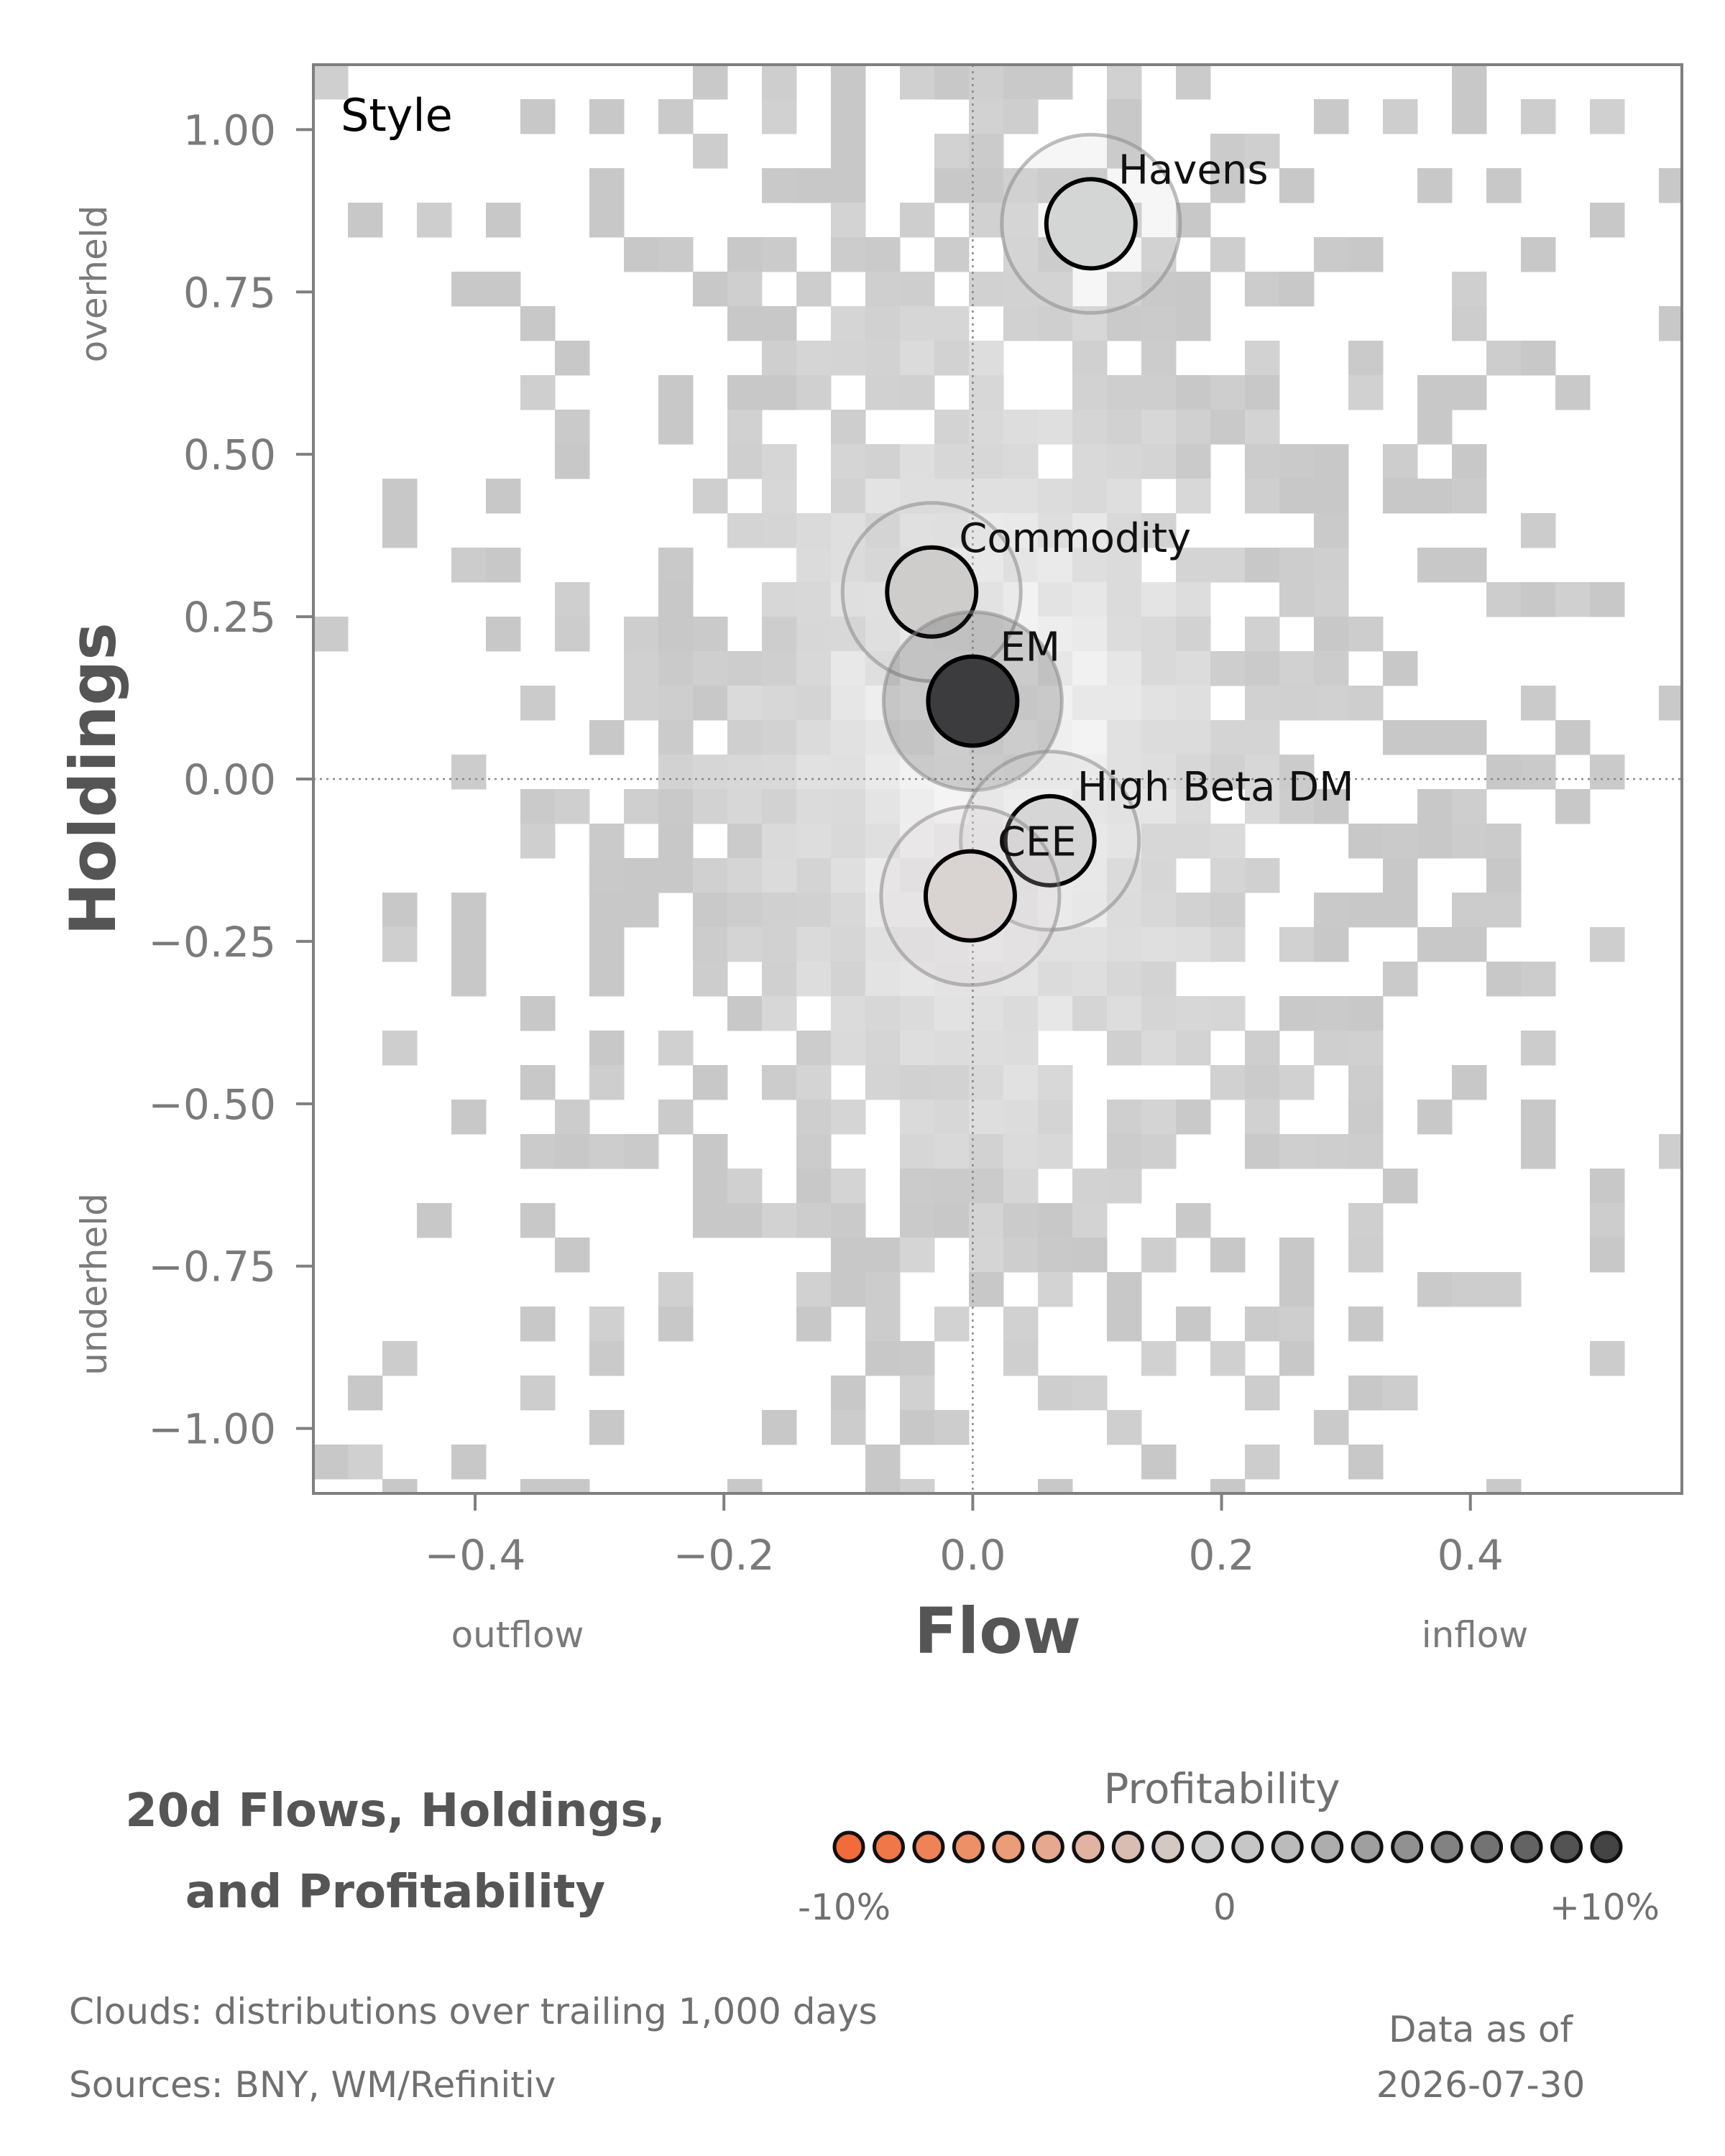 The width and height of the screenshot is (1725, 2156). What do you see at coordinates (93, 778) in the screenshot?
I see `y-axis-title: Holdings` at bounding box center [93, 778].